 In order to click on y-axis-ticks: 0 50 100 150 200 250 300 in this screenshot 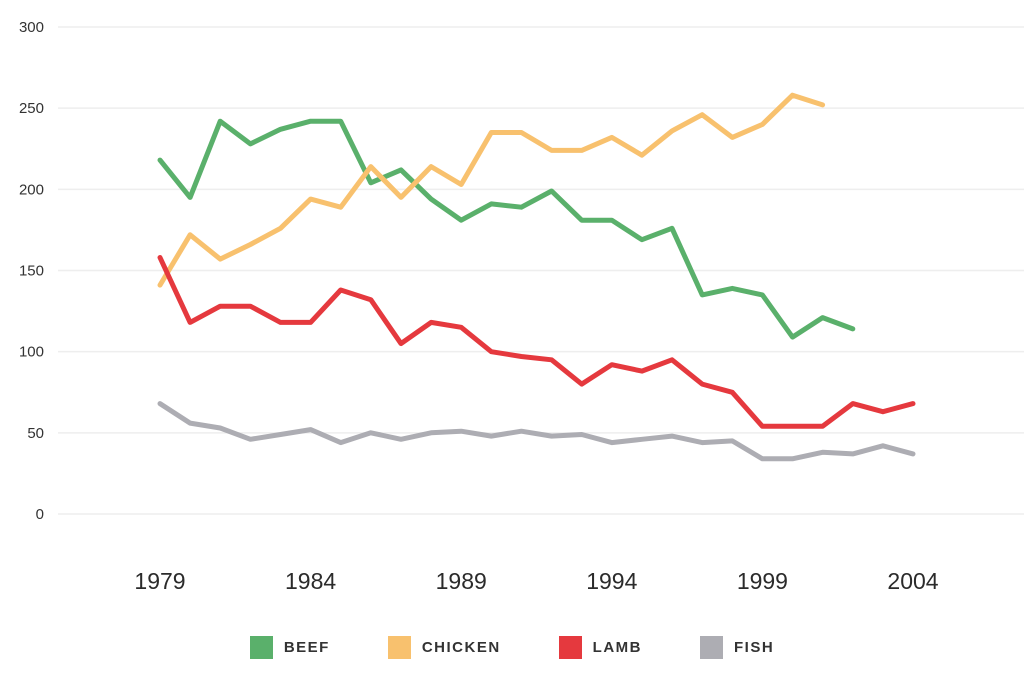, I will do `click(31, 271)`.